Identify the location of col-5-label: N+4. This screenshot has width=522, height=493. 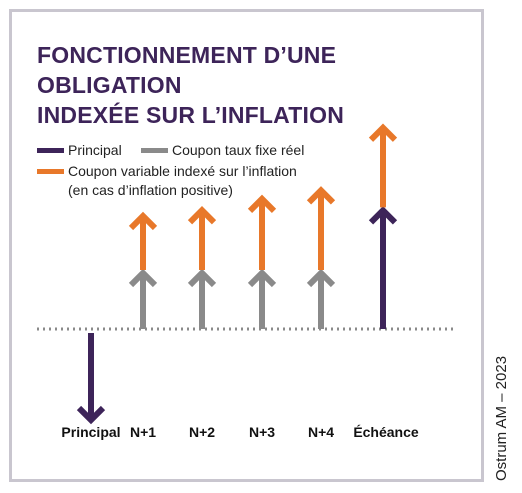
(321, 432).